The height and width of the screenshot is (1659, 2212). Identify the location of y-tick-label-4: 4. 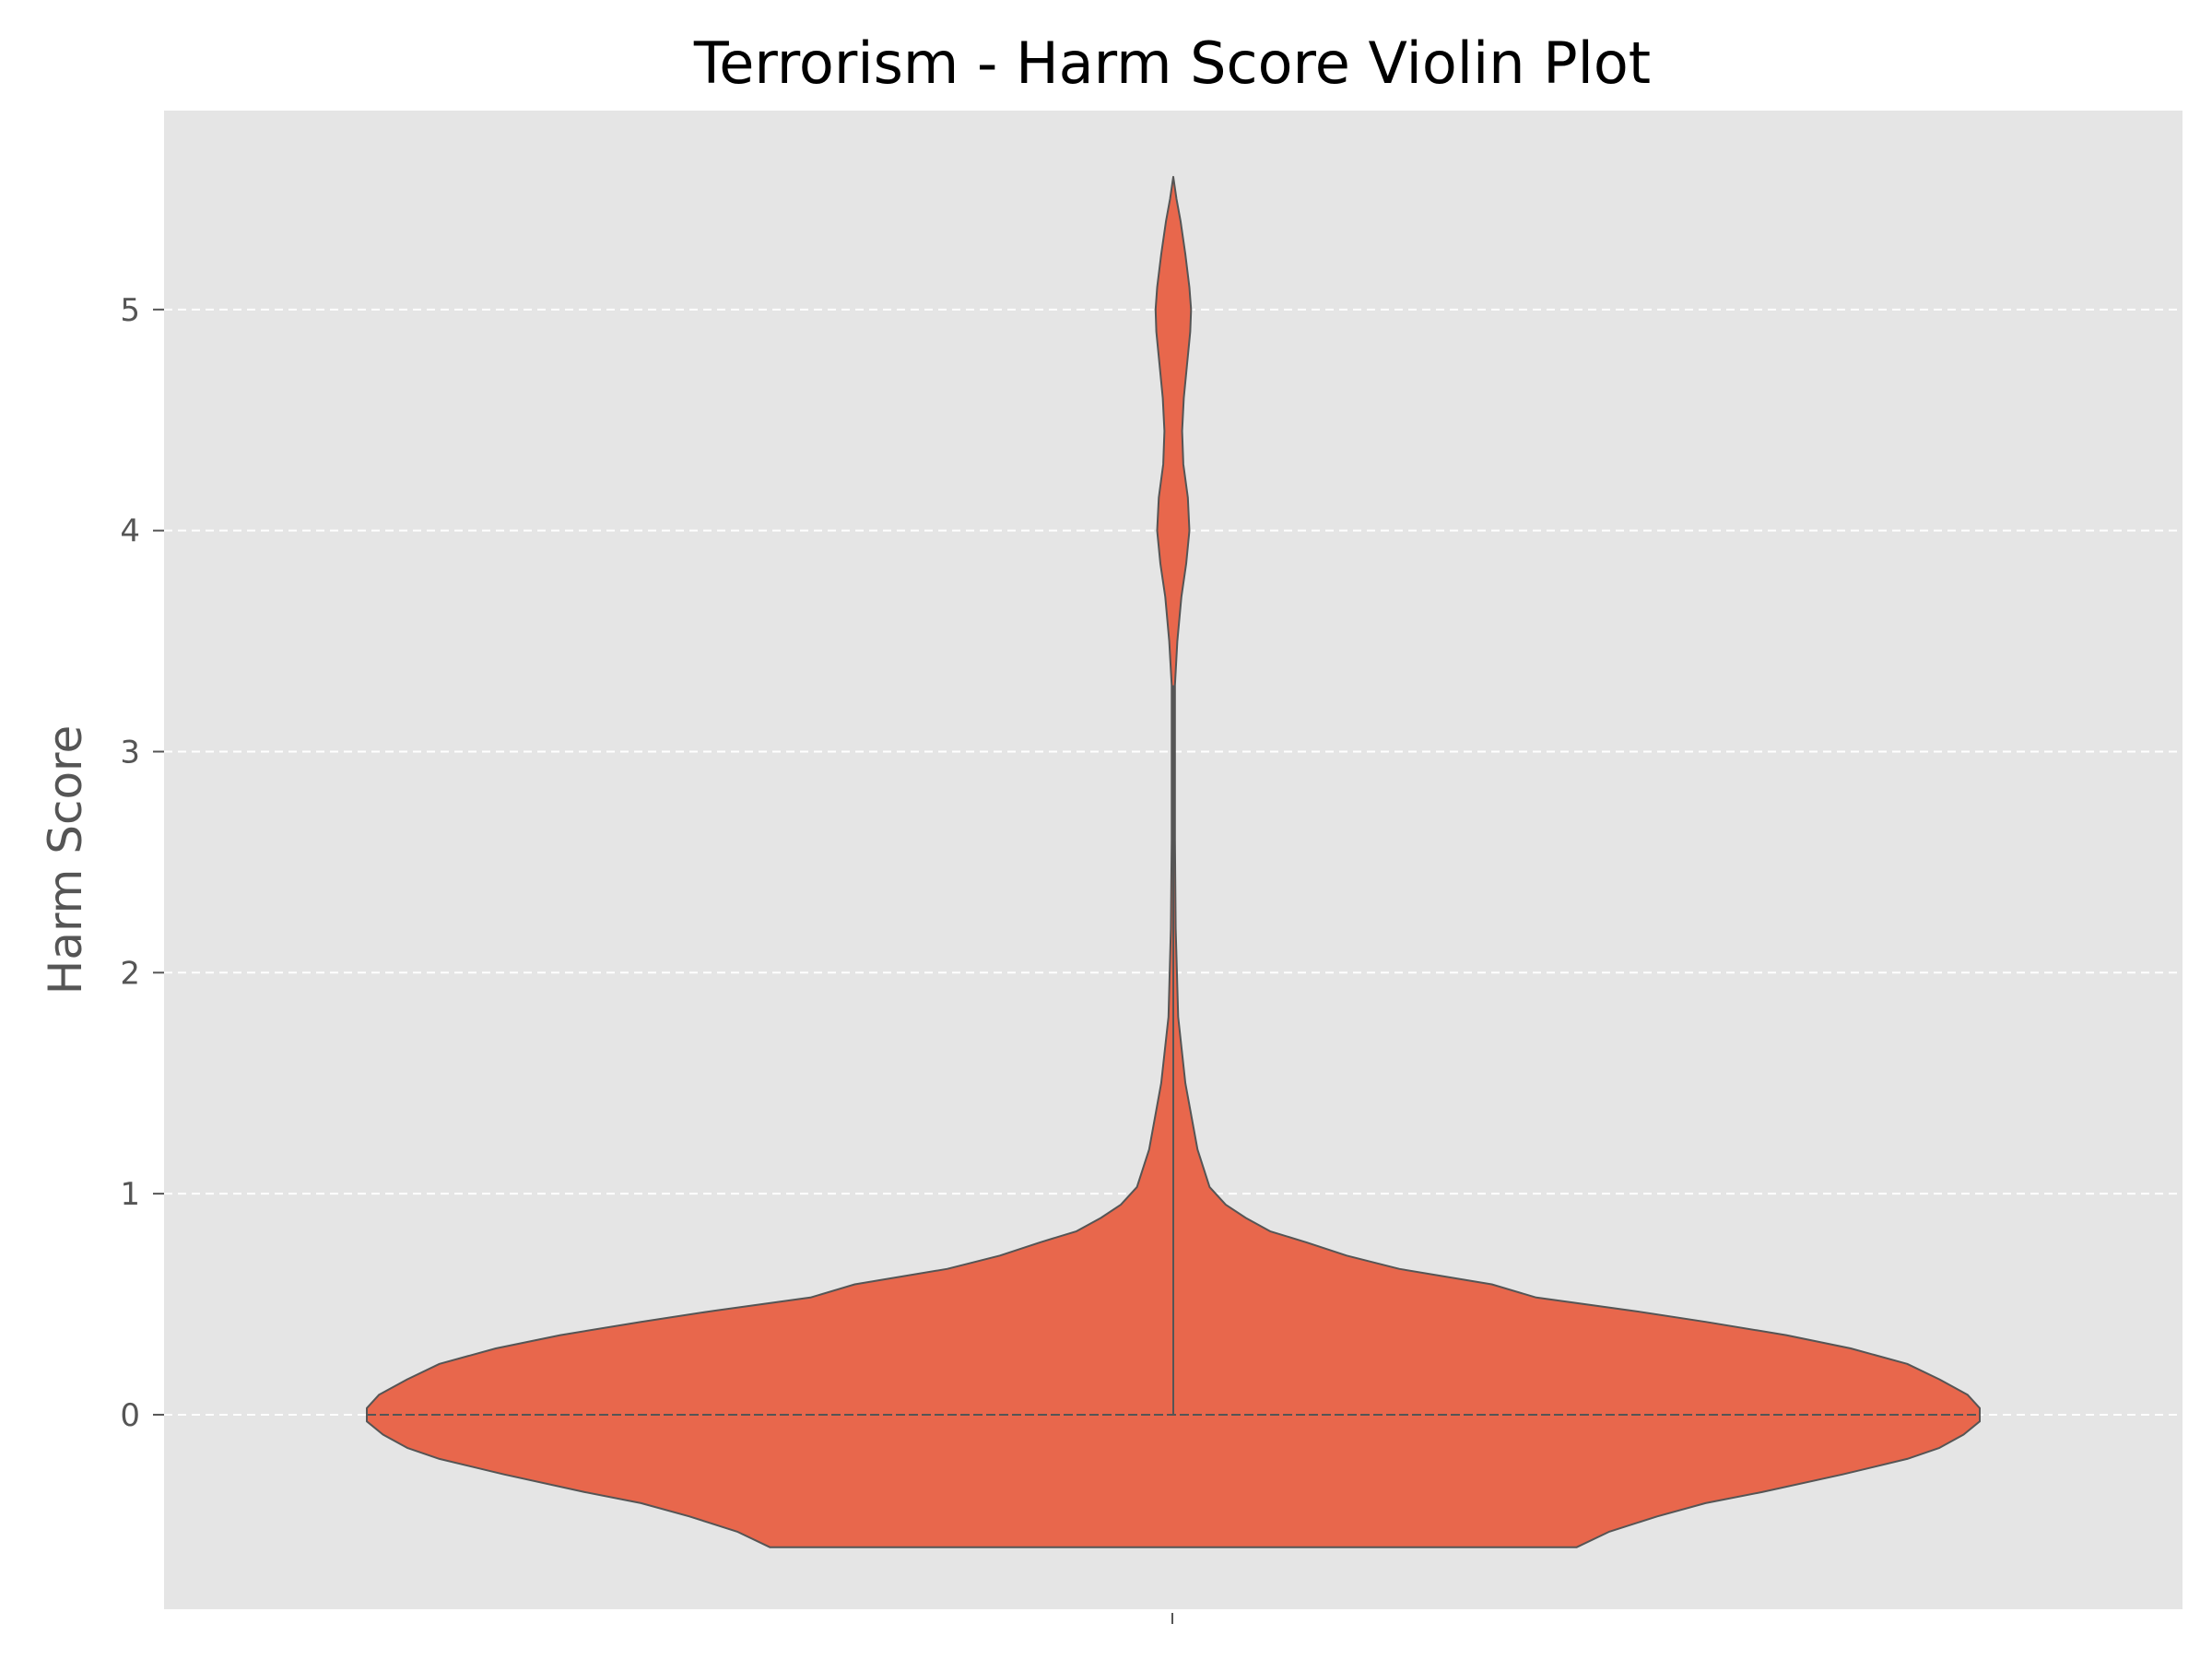
(130, 531).